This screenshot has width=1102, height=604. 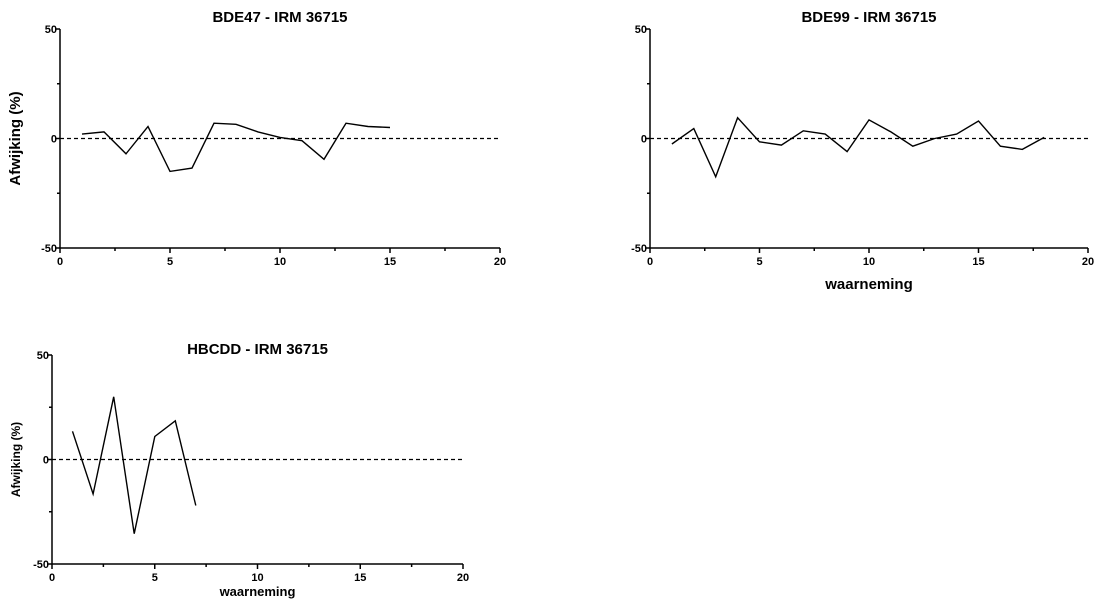 What do you see at coordinates (279, 17) in the screenshot?
I see `chart-title: BDE47 - IRM 36715` at bounding box center [279, 17].